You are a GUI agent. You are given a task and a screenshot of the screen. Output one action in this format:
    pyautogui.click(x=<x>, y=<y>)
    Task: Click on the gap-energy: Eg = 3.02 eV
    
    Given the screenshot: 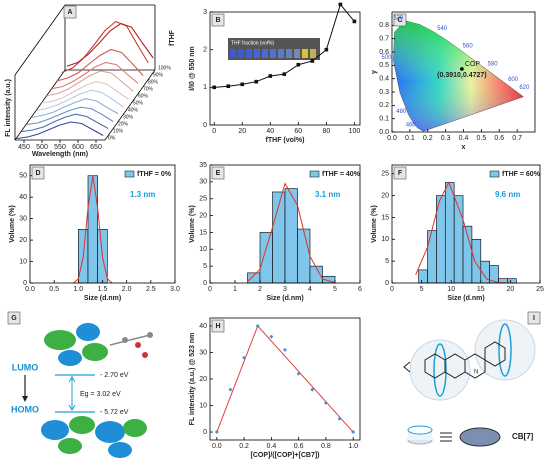 What is the action you would take?
    pyautogui.click(x=100, y=394)
    